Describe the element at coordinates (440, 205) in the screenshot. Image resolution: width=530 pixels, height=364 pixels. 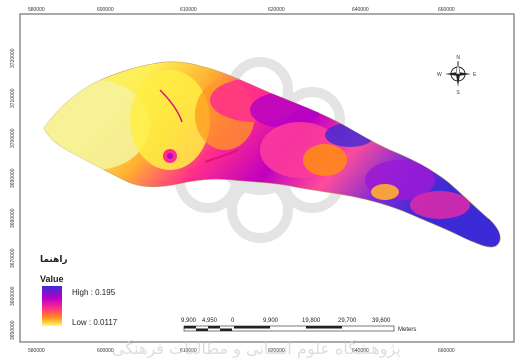
I see `zone-magenta-east` at that location.